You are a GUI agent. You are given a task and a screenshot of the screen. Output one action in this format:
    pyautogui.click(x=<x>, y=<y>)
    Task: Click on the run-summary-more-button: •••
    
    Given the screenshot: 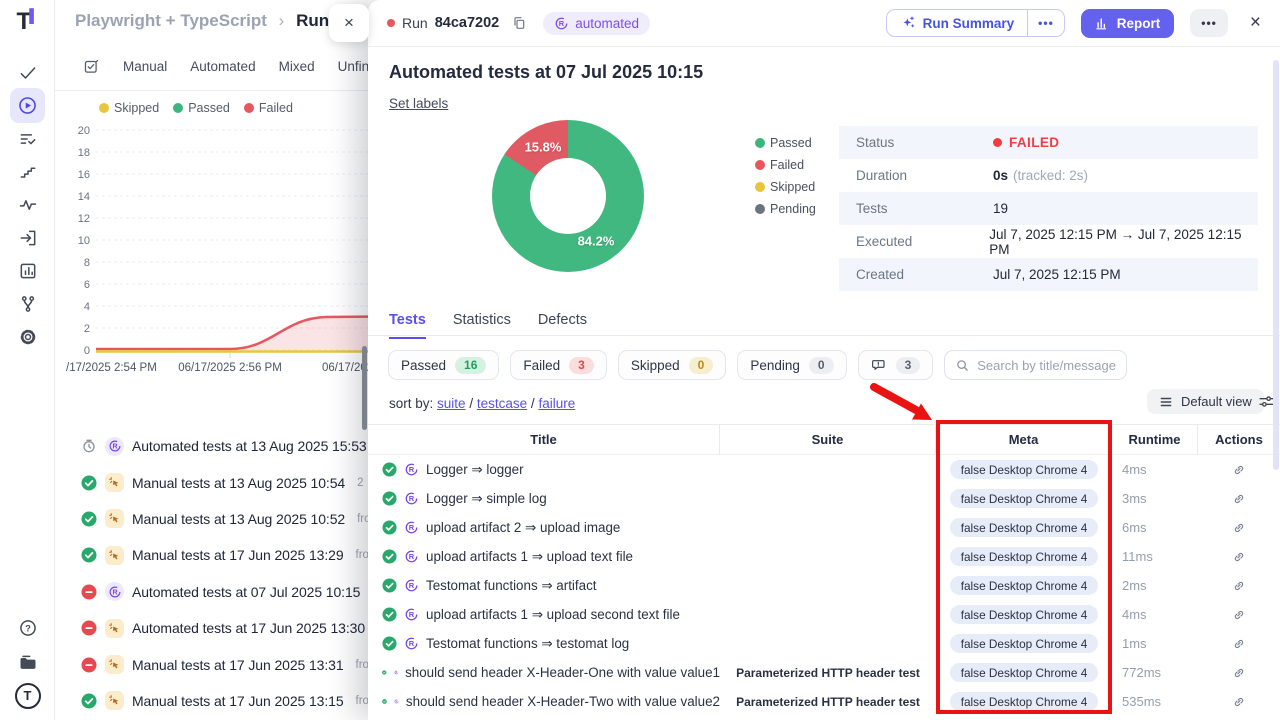 What is the action you would take?
    pyautogui.click(x=1045, y=23)
    